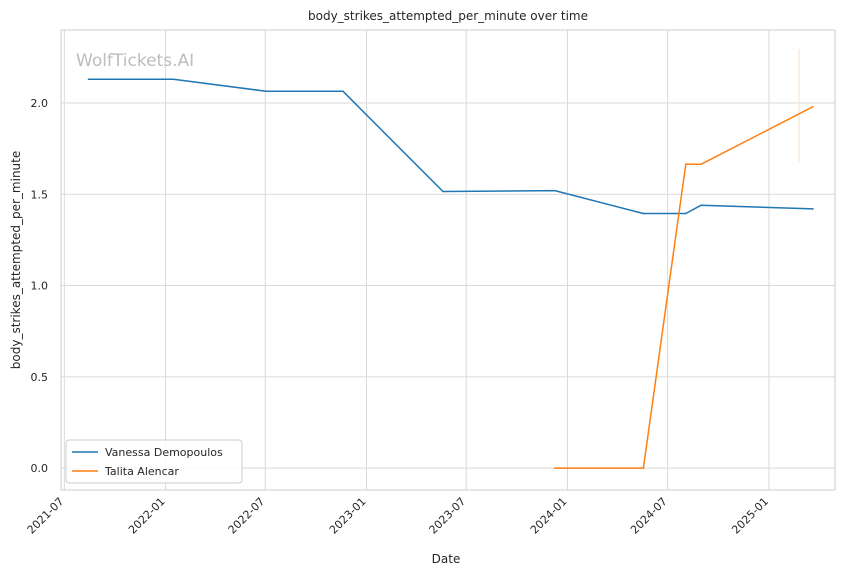 This screenshot has height=575, width=844. I want to click on legend: Vanessa Demopoulos Talita Alencar, so click(154, 461).